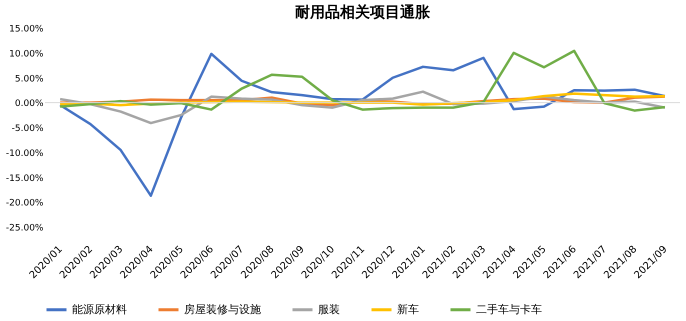  What do you see at coordinates (99, 309) in the screenshot?
I see `legend-label: 能源原材料` at bounding box center [99, 309].